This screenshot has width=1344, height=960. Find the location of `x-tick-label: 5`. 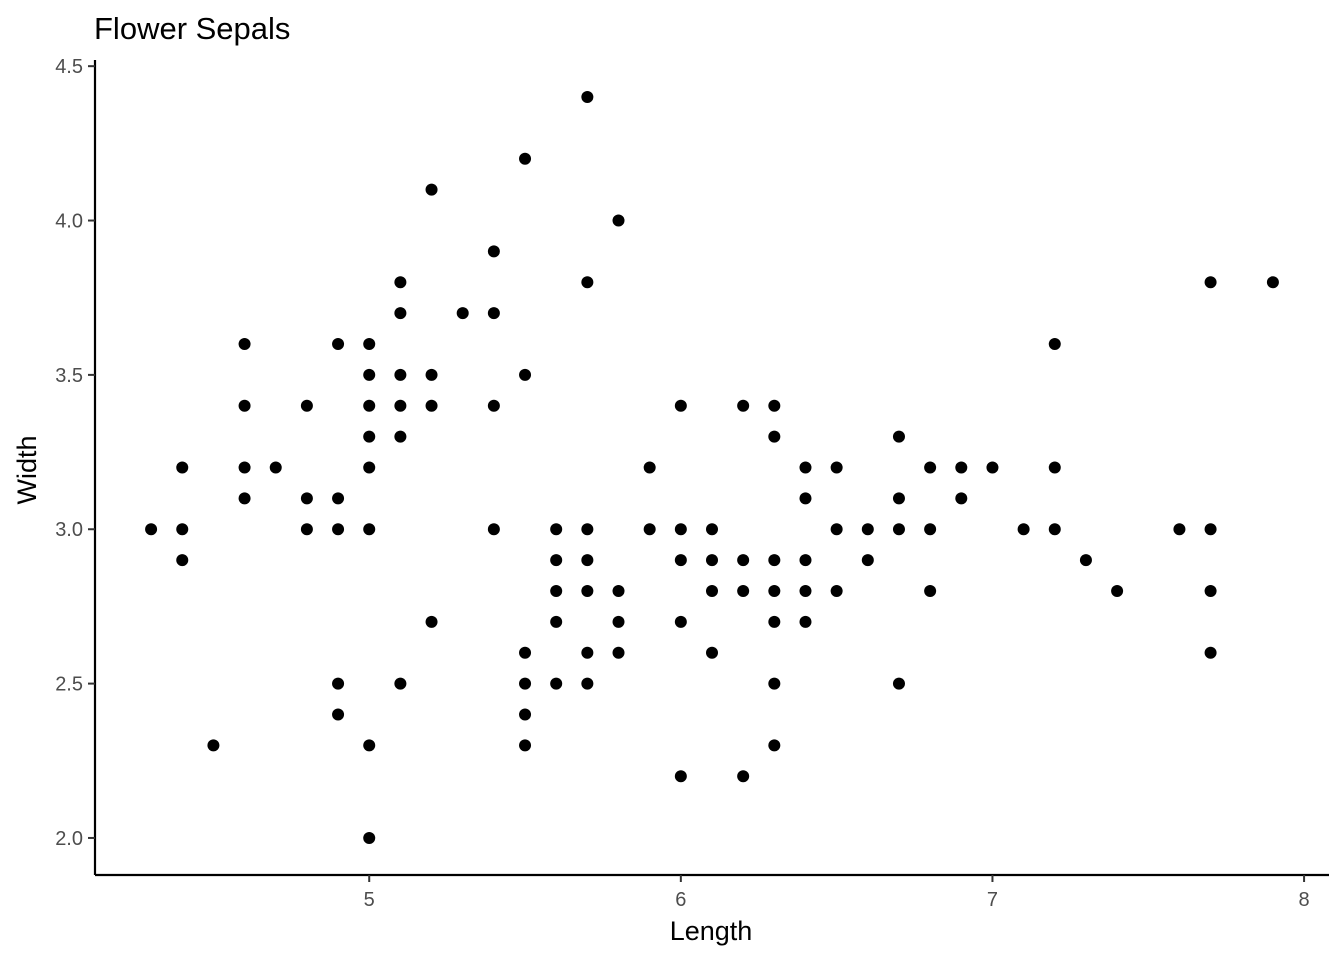

x-tick-label: 5 is located at coordinates (369, 900).